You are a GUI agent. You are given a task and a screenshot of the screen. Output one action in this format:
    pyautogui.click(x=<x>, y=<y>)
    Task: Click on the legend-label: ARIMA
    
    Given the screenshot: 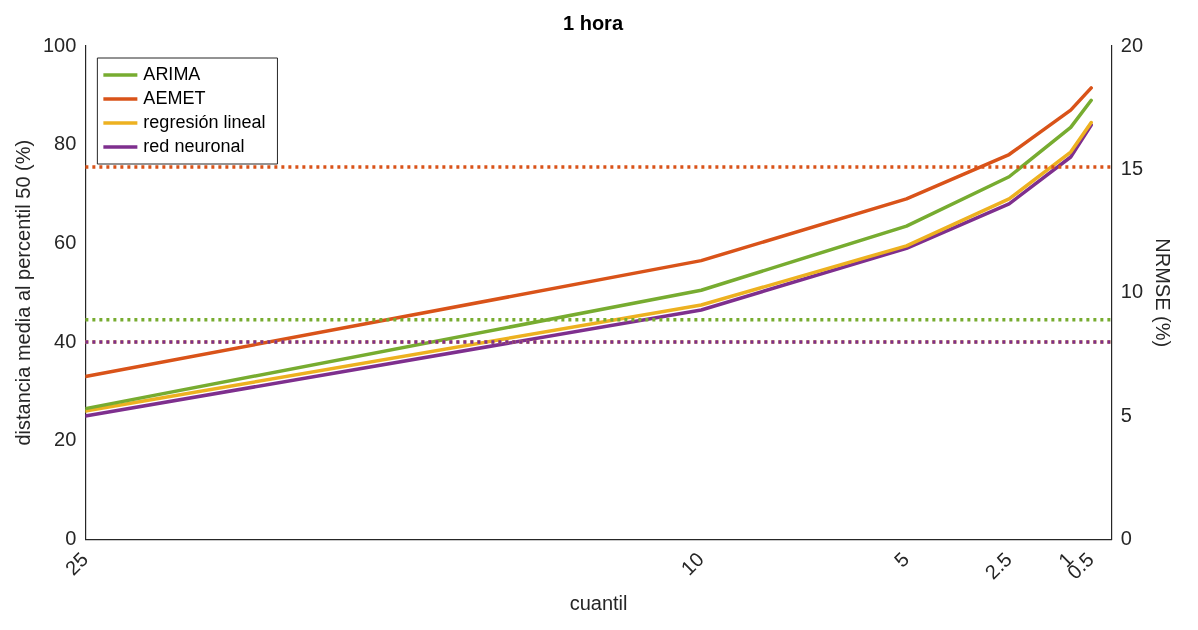 What is the action you would take?
    pyautogui.click(x=172, y=73)
    